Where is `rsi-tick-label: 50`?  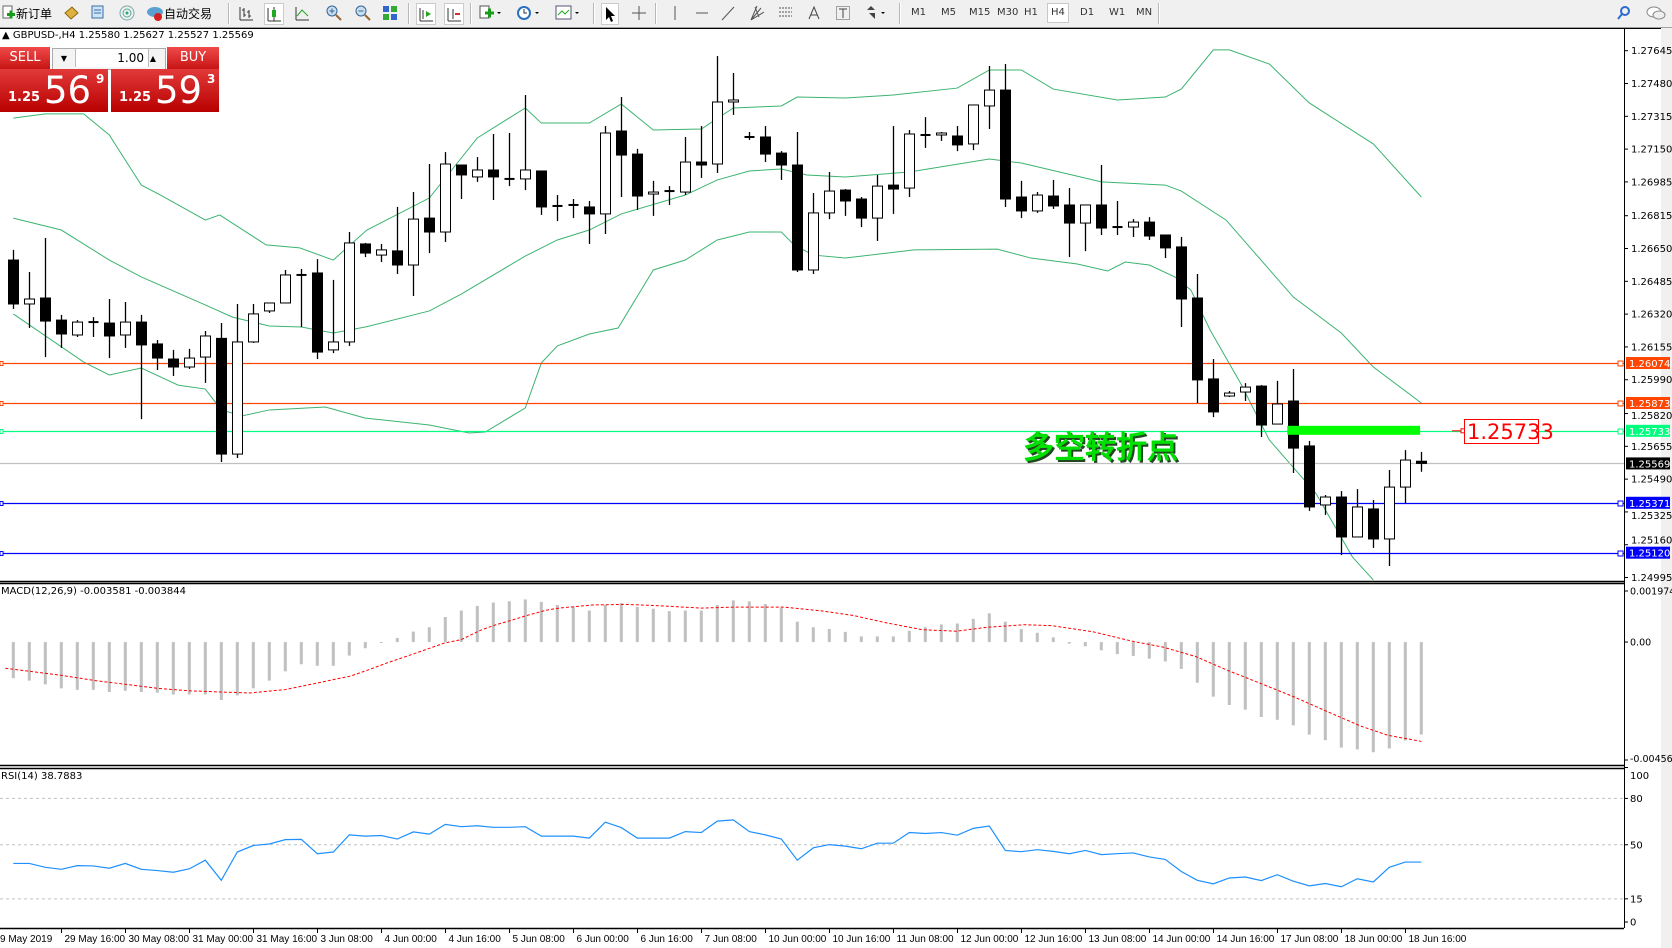 rsi-tick-label: 50 is located at coordinates (1636, 845).